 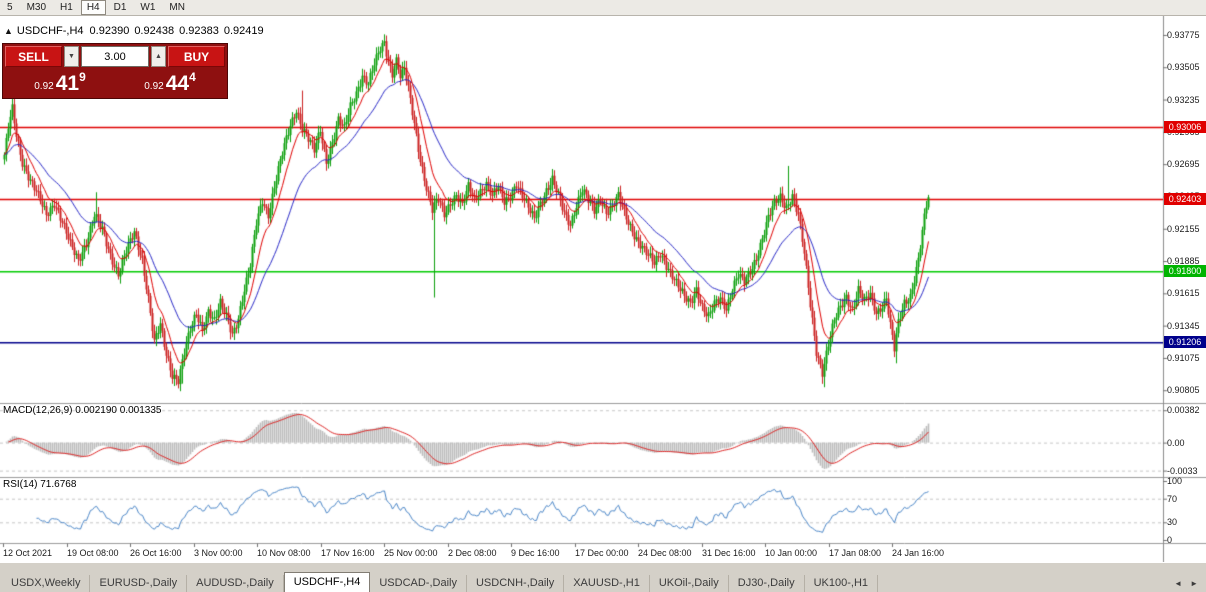 I want to click on tabs-scroll-right-icon: ►, so click(x=1194, y=583).